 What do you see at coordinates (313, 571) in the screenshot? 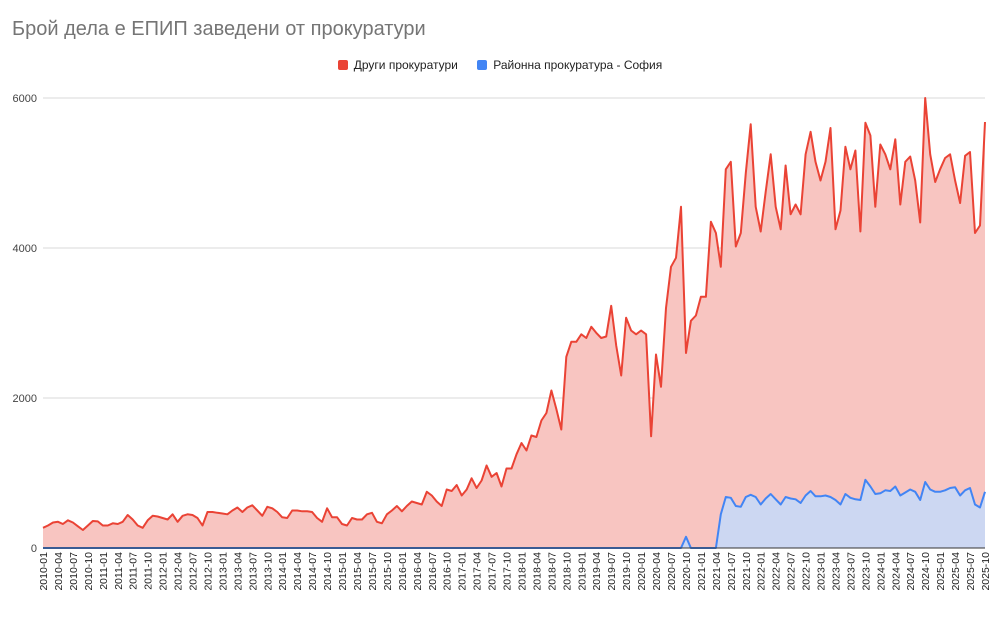
I see `x-tick-label: 2014-07` at bounding box center [313, 571].